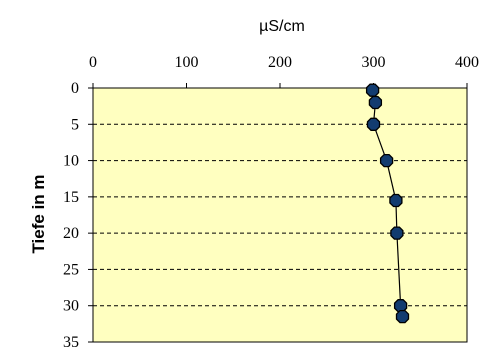 This screenshot has height=352, width=486. Describe the element at coordinates (374, 62) in the screenshot. I see `x-tick-label-3: 300` at that location.